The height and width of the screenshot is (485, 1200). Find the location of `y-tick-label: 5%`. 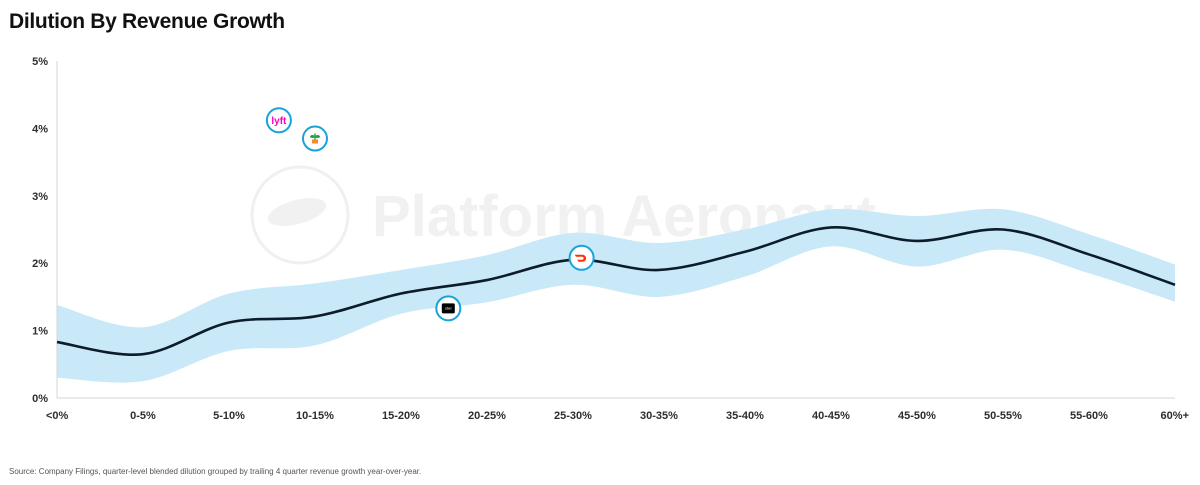

y-tick-label: 5% is located at coordinates (40, 62).